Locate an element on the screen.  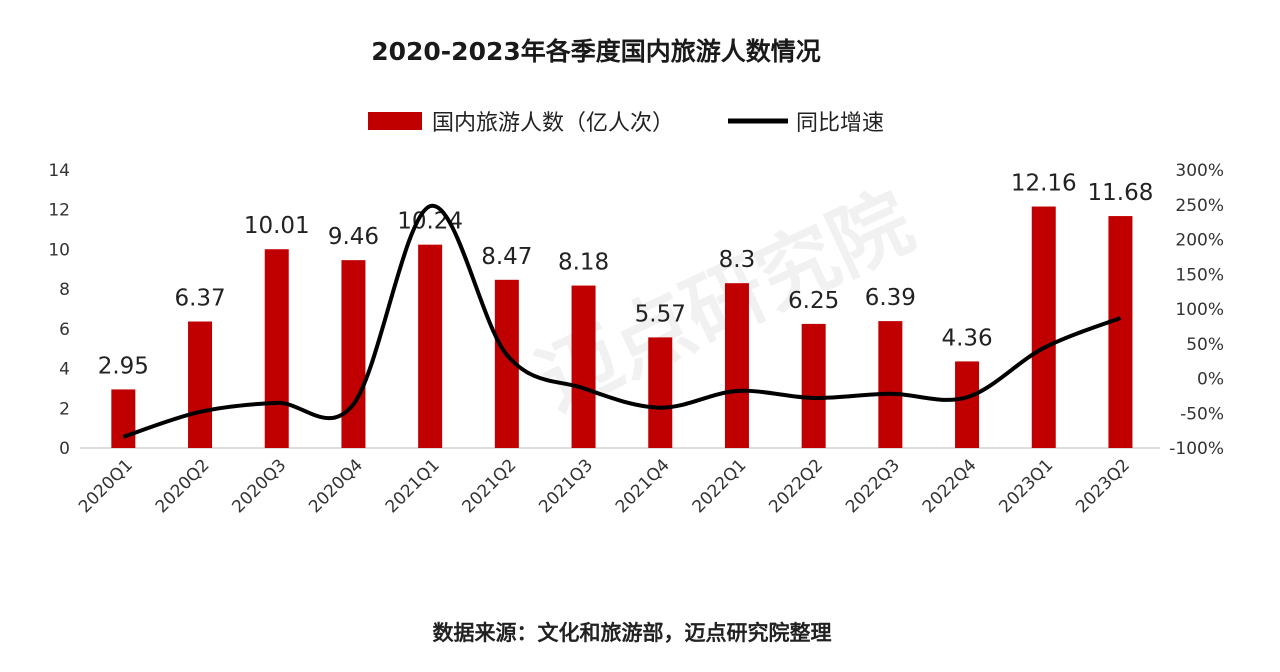
left-tick-label: 0 is located at coordinates (64, 449).